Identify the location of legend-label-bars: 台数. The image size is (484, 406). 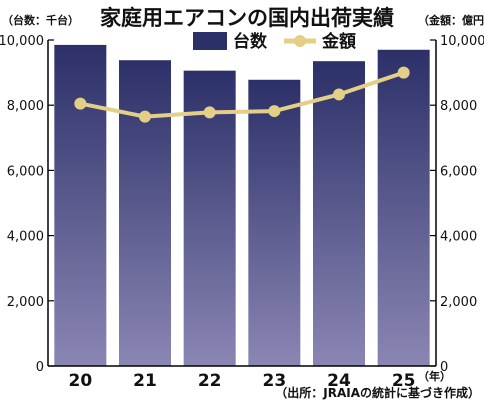
(250, 41).